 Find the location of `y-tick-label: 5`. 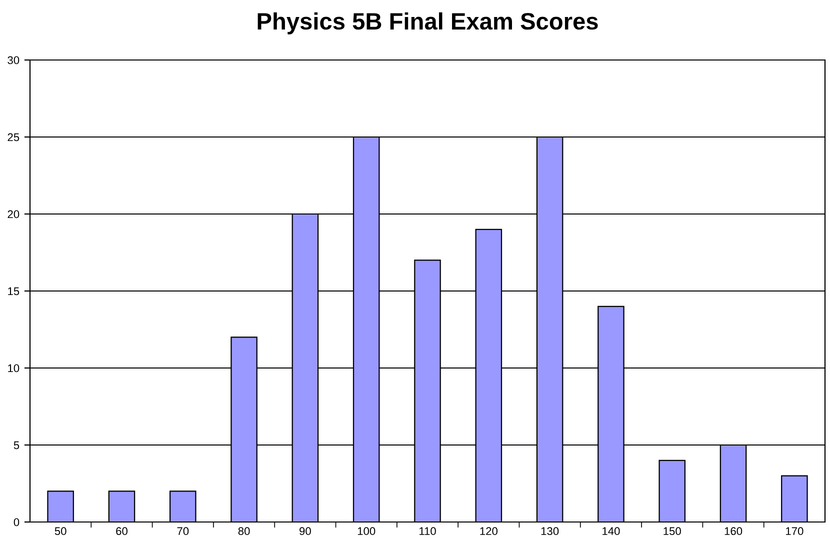

y-tick-label: 5 is located at coordinates (17, 445).